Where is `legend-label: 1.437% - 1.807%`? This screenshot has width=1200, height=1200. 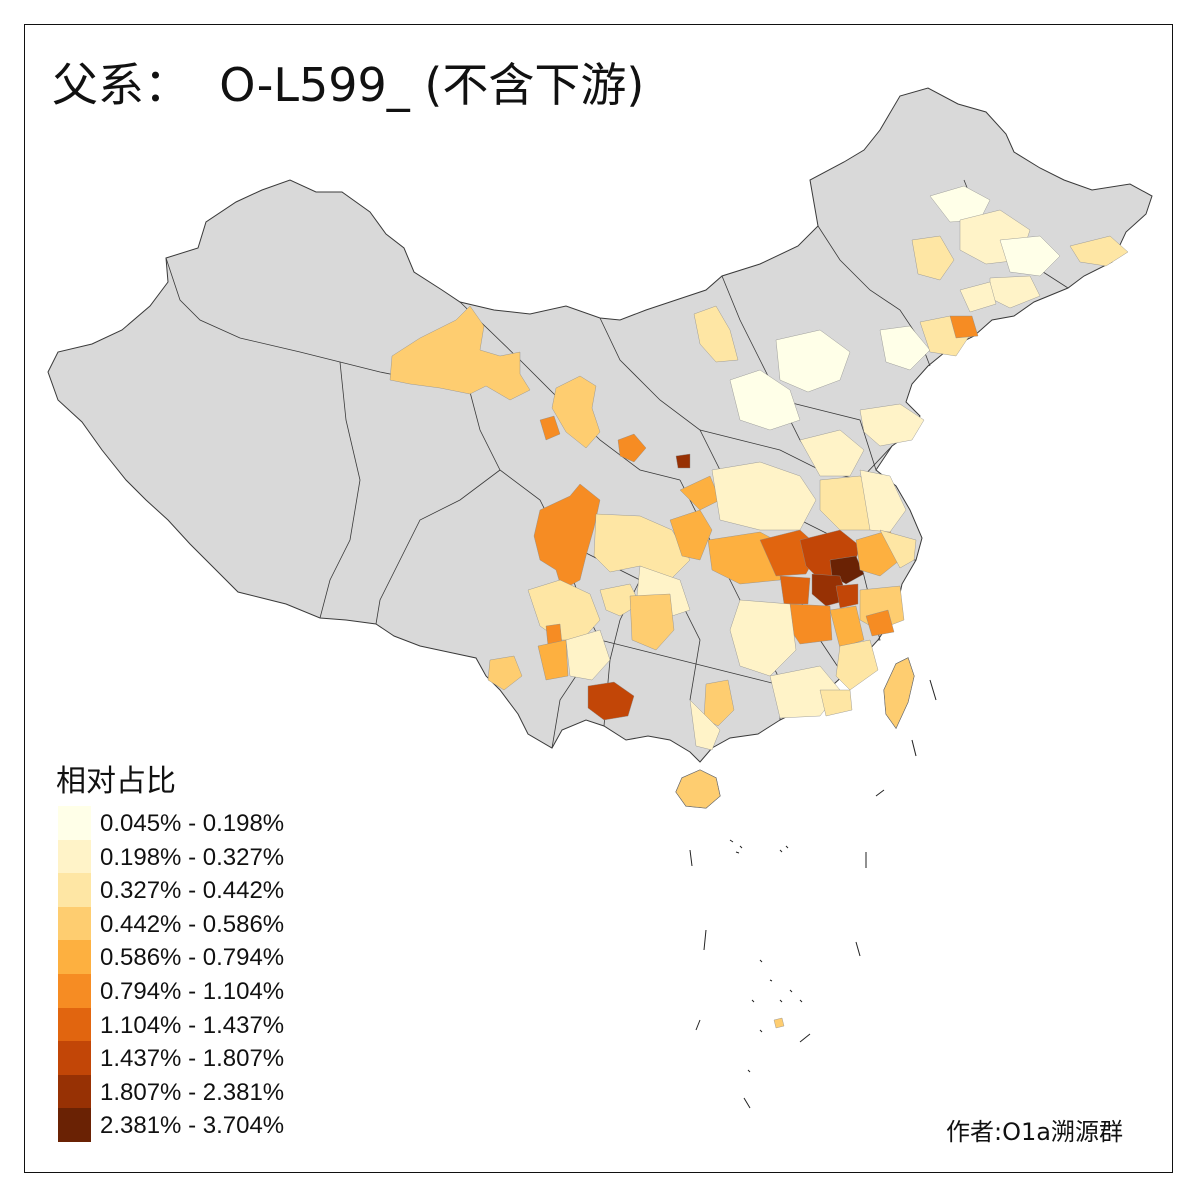 legend-label: 1.437% - 1.807% is located at coordinates (192, 1059).